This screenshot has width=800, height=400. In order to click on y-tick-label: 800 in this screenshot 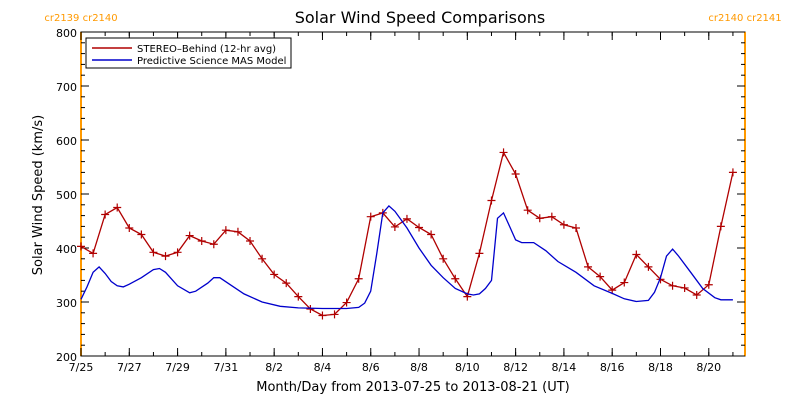, I will do `click(66, 33)`.